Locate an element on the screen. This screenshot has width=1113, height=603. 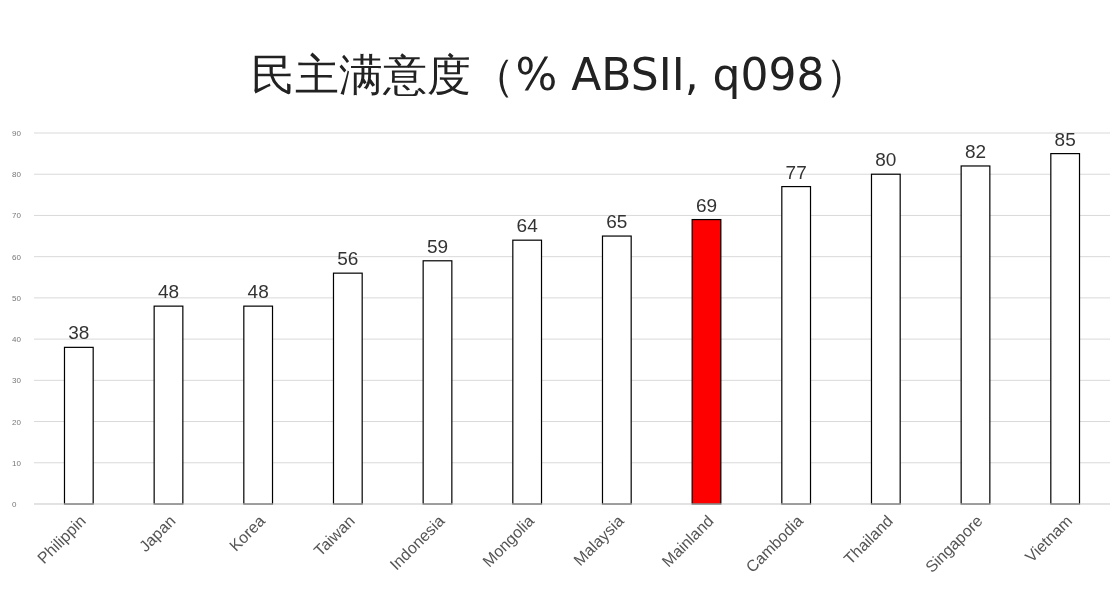
y-tick-label: 40 is located at coordinates (17, 340).